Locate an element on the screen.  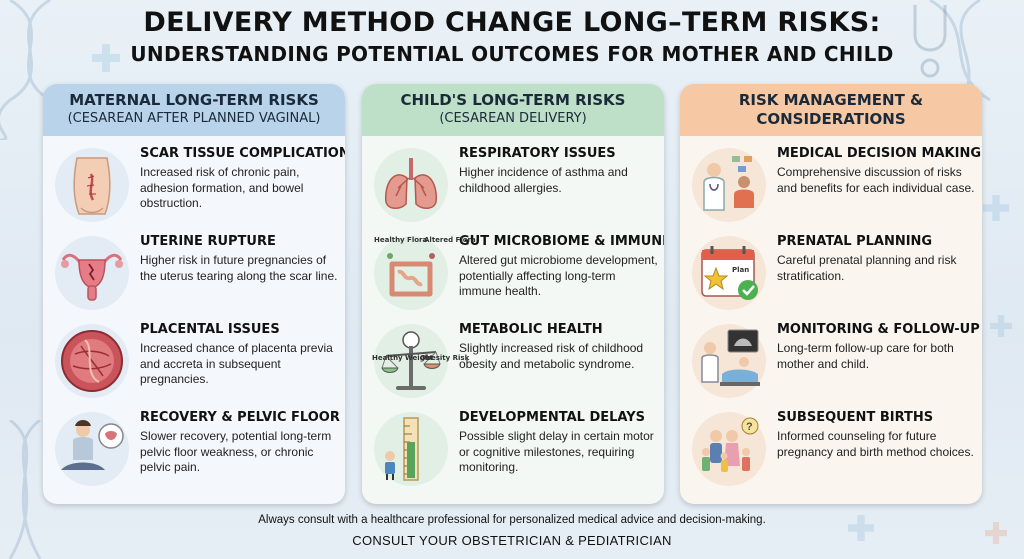
uterus-icon is located at coordinates (92, 273).